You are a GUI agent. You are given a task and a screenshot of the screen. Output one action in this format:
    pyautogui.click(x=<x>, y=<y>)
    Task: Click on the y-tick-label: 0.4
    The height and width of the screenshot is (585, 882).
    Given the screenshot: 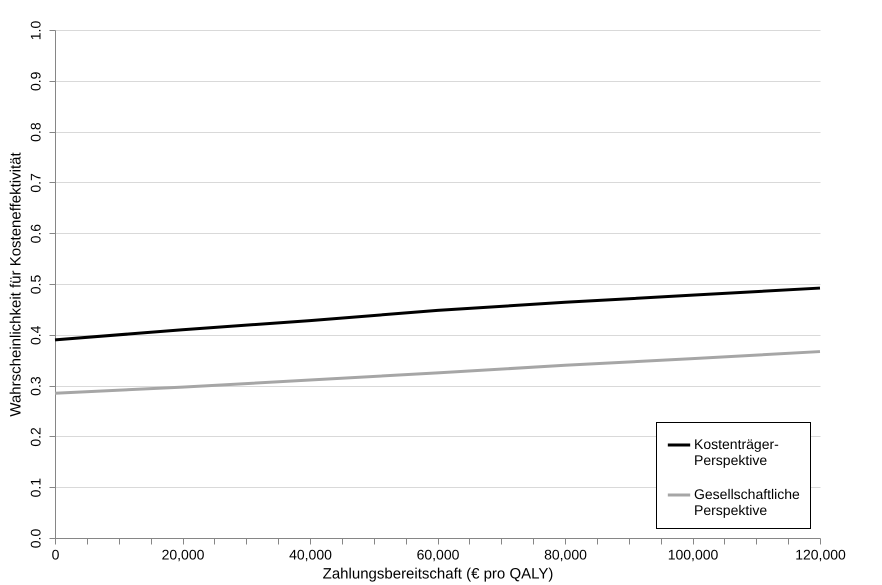 What is the action you would take?
    pyautogui.click(x=36, y=335)
    